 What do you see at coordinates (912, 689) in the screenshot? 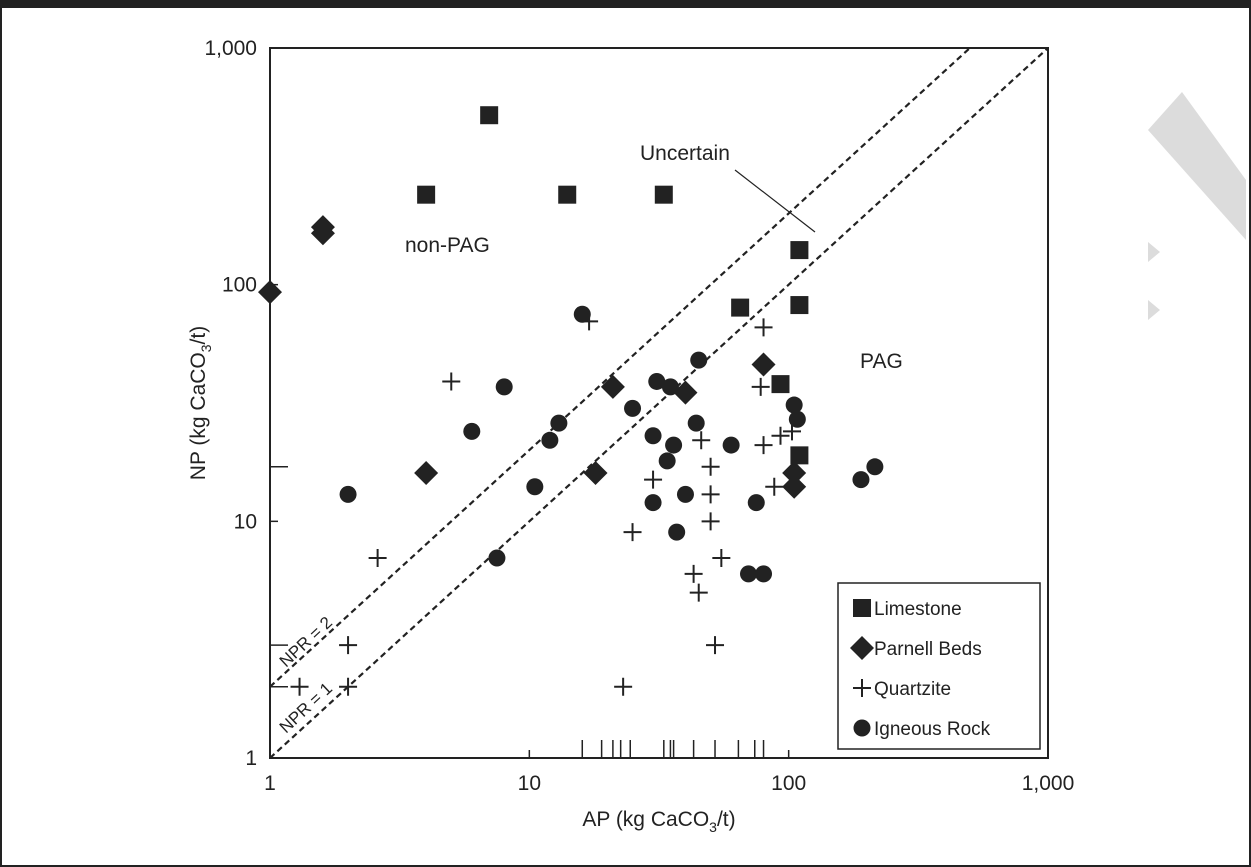
I see `legend-label-quartzite: Quartzite` at bounding box center [912, 689].